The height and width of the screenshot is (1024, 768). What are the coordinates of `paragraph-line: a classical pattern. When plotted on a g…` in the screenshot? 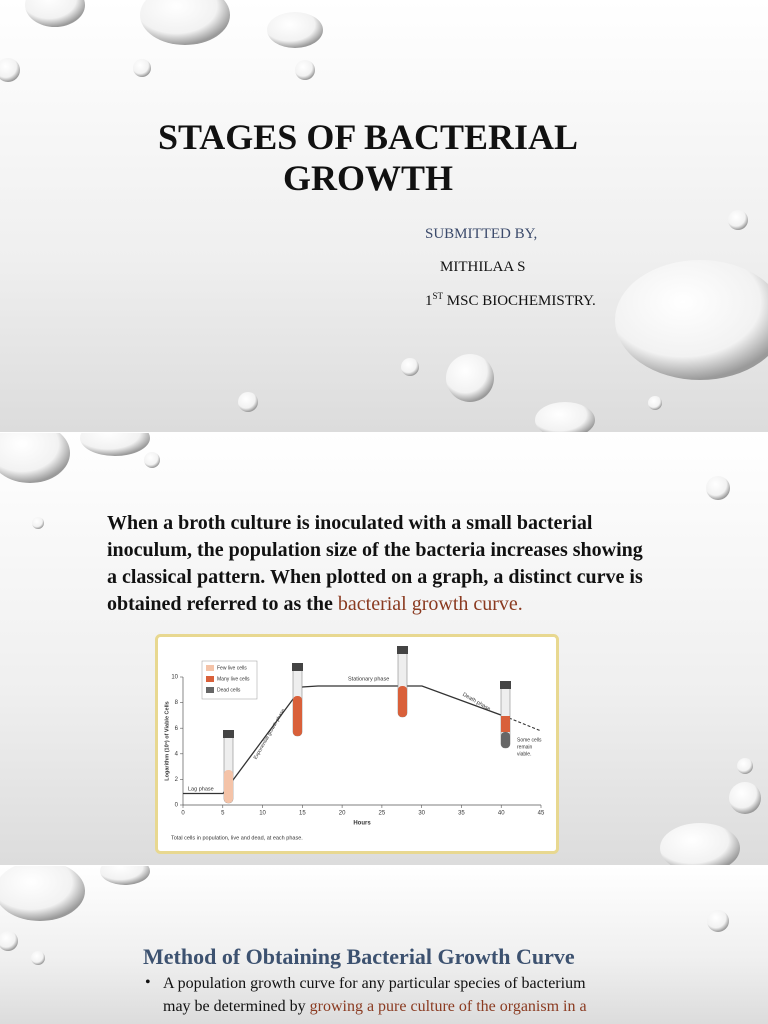 It's located at (375, 577).